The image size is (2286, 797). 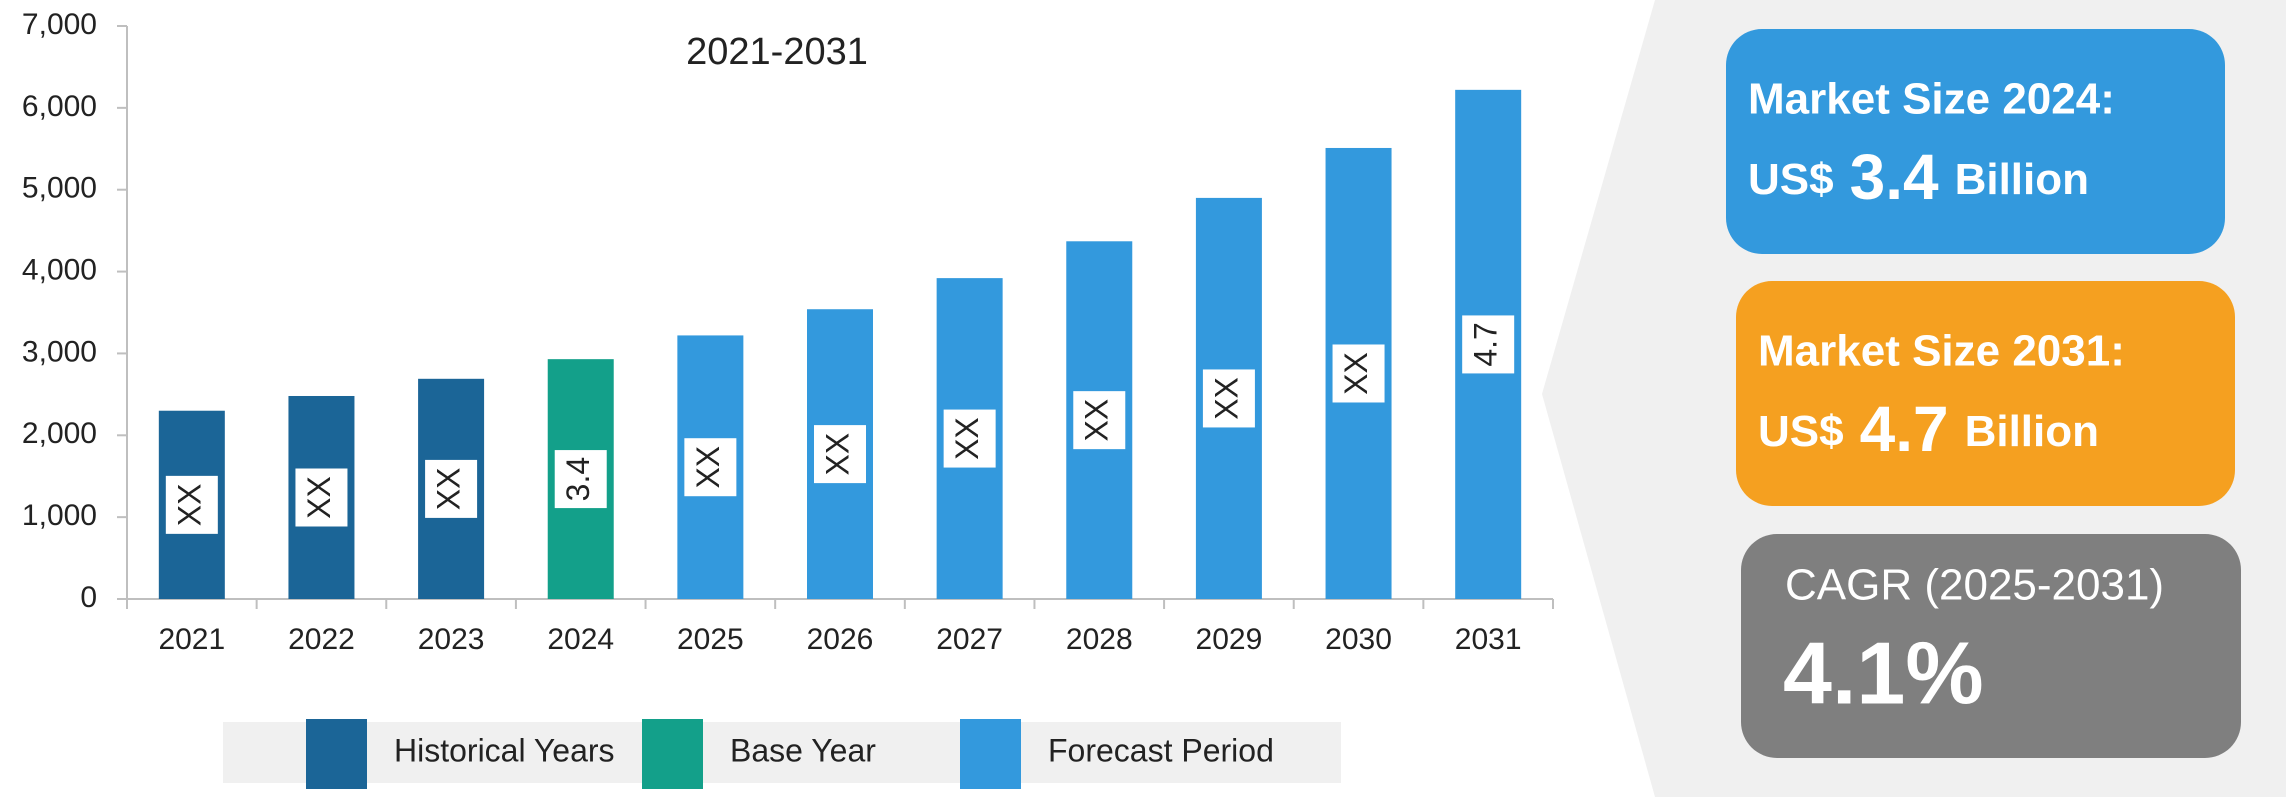 I want to click on y-tick-label: 0, so click(x=88, y=597).